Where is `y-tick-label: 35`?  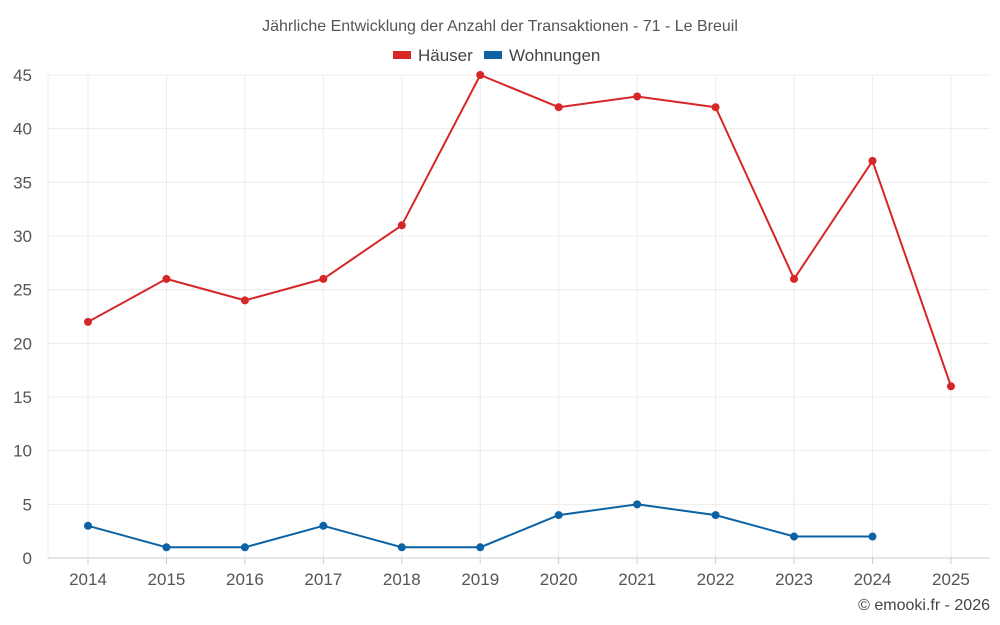
y-tick-label: 35 is located at coordinates (22, 182).